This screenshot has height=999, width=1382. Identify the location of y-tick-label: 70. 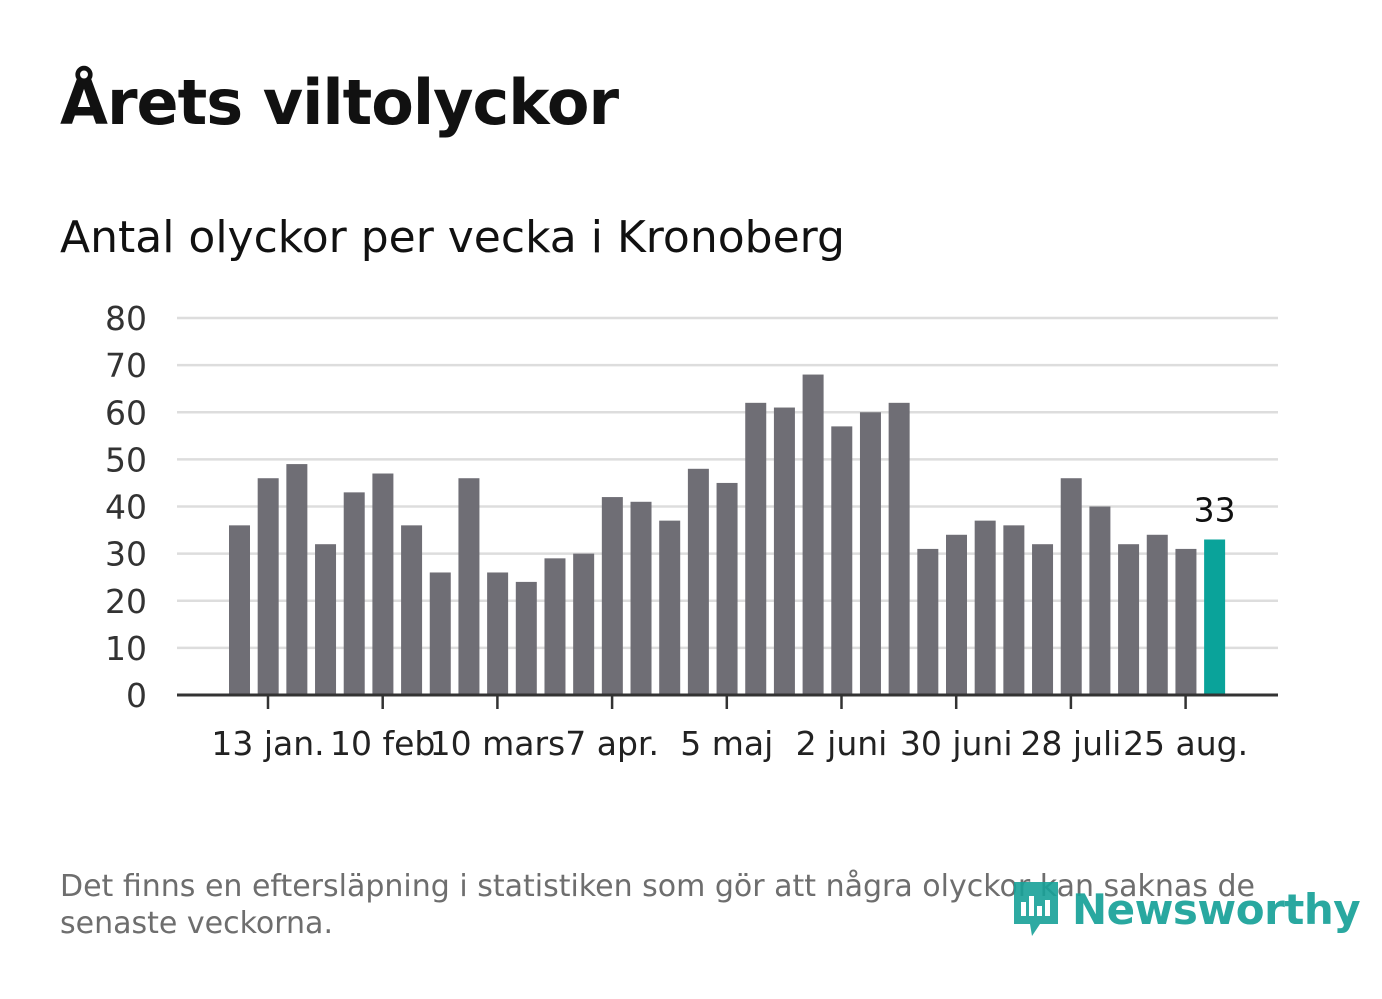
(126, 365).